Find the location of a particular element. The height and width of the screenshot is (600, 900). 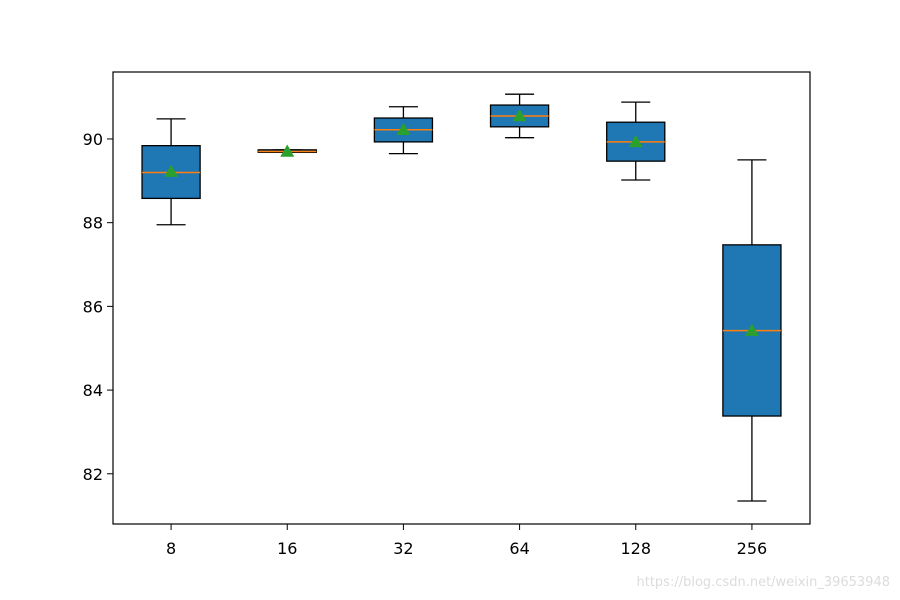

x-tick-label: 8 is located at coordinates (171, 548).